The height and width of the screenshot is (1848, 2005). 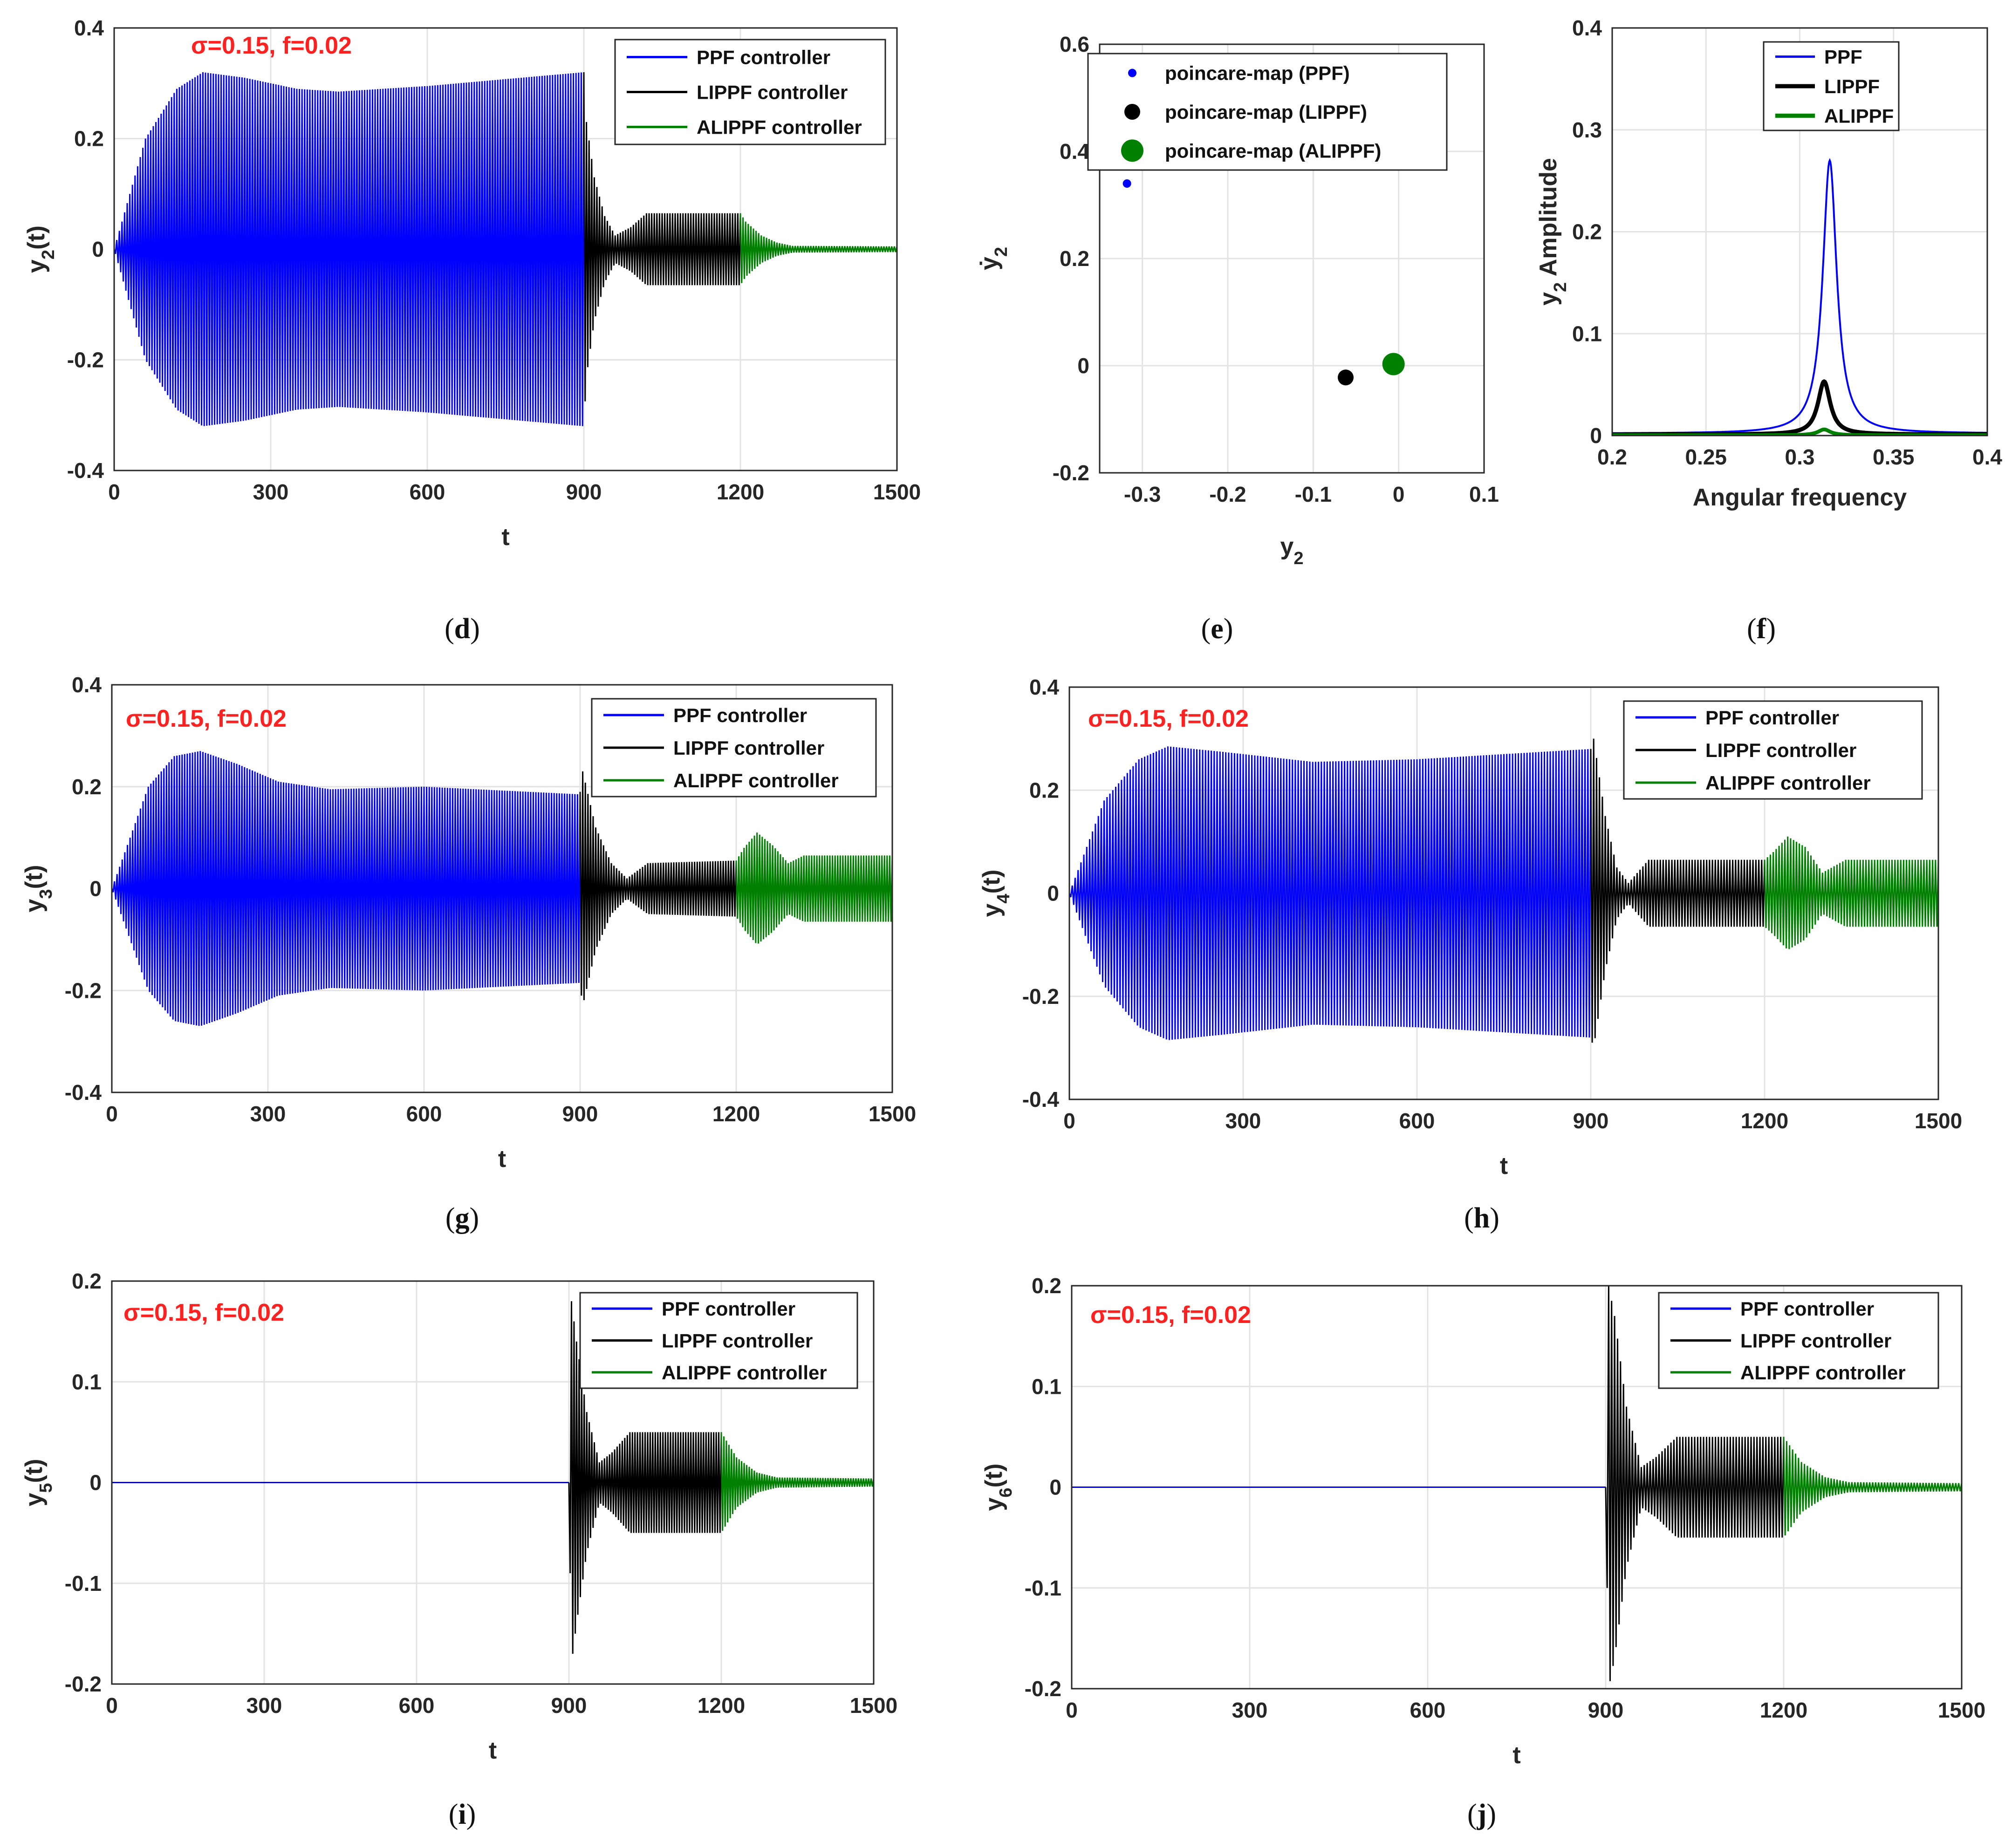 I want to click on chart-i-ytick-label-0: -0.2, so click(x=84, y=1684).